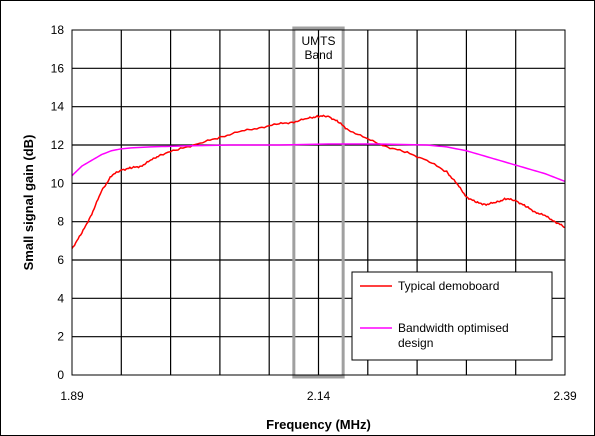 Image resolution: width=595 pixels, height=436 pixels. What do you see at coordinates (318, 55) in the screenshot?
I see `umts-band-label-line2: Band` at bounding box center [318, 55].